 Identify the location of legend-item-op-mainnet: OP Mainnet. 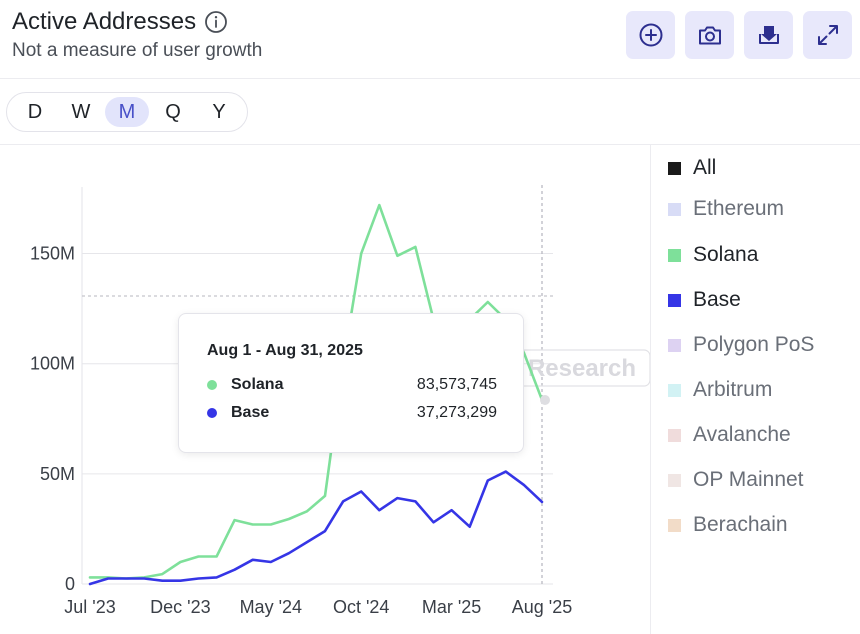
(736, 480).